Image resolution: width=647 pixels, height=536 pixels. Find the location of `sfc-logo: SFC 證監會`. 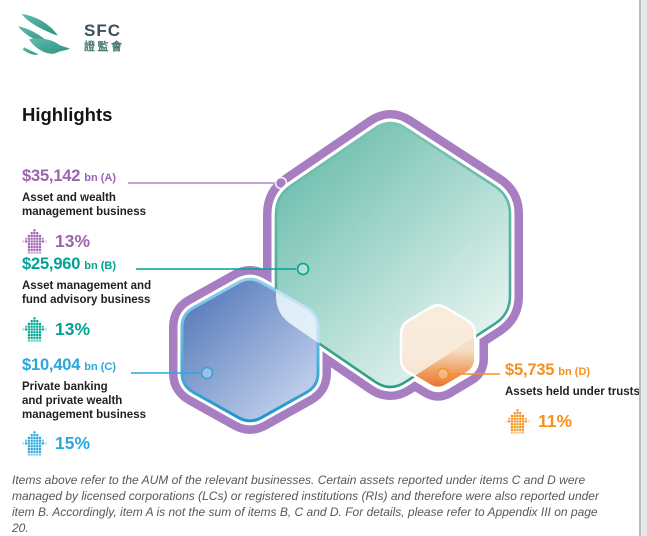

sfc-logo: SFC 證監會 is located at coordinates (71, 37).